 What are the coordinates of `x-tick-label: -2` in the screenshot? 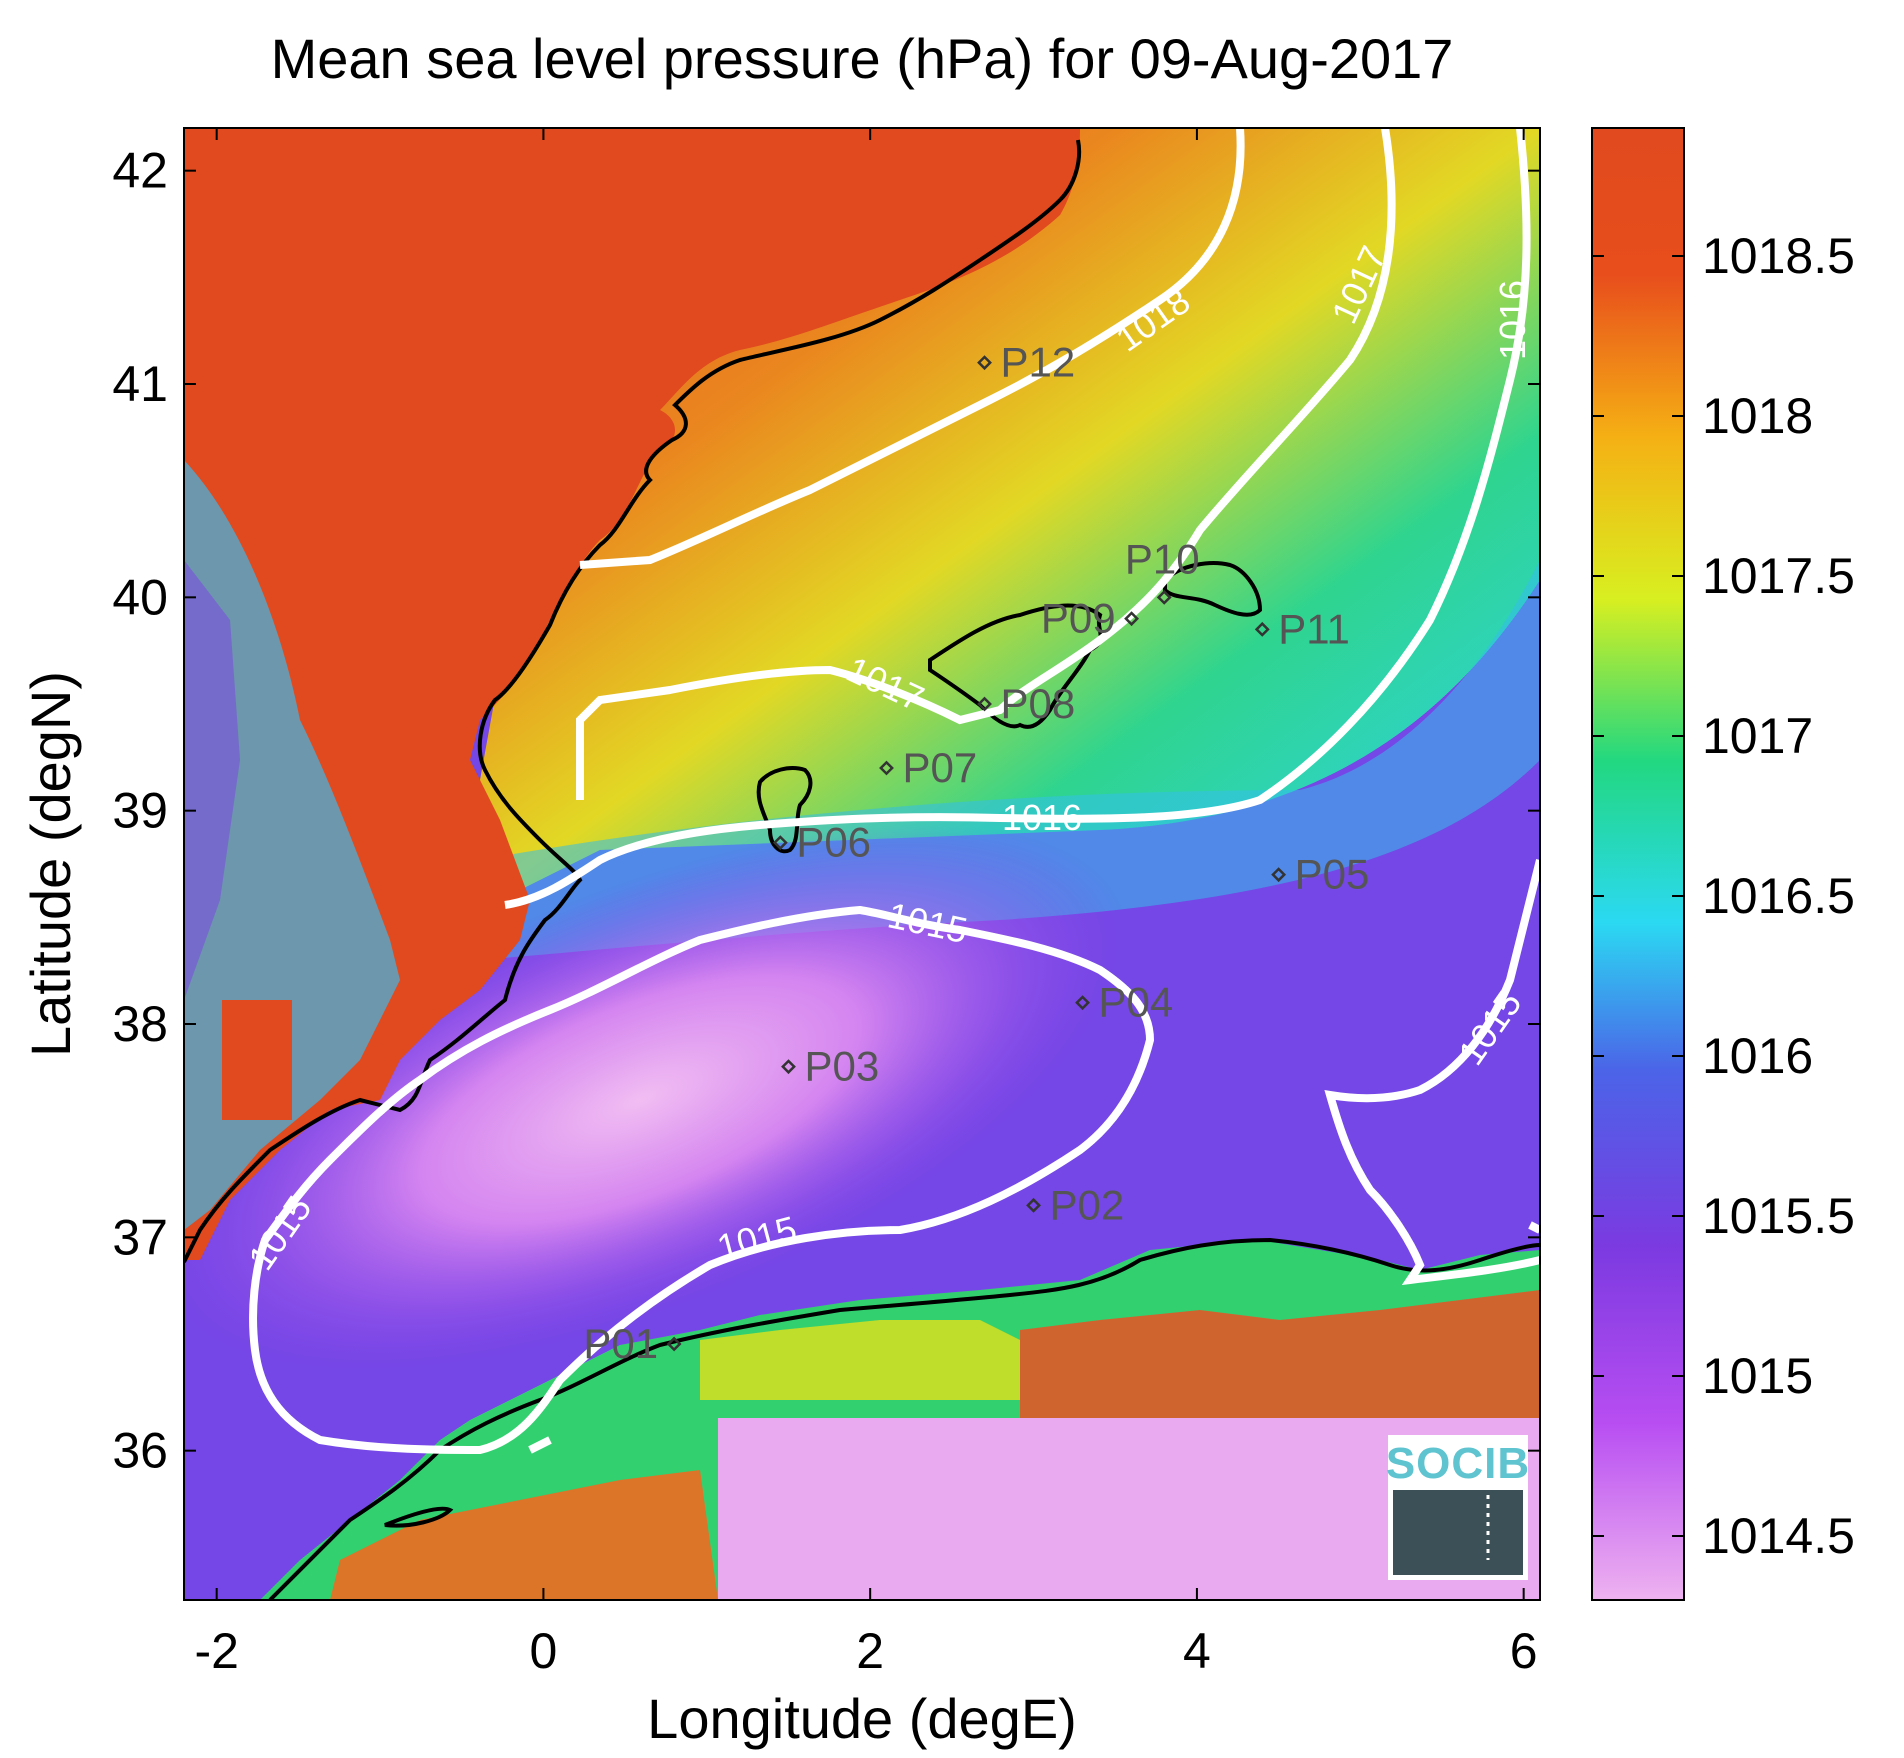 It's located at (216, 1651).